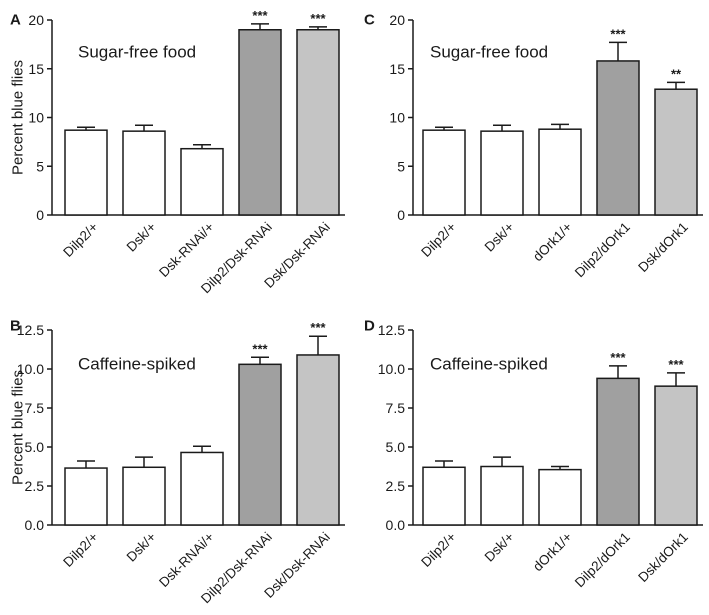 The height and width of the screenshot is (615, 709). I want to click on panel-letter: C, so click(369, 19).